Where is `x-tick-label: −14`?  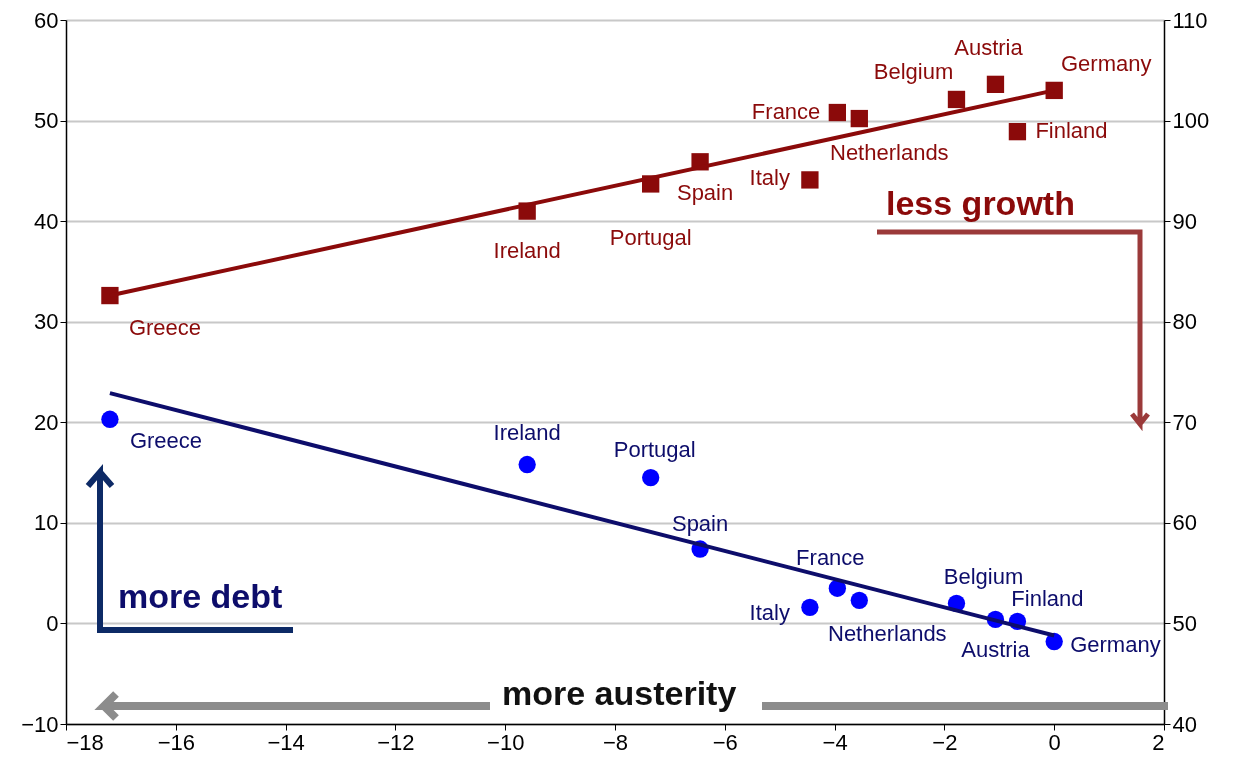 x-tick-label: −14 is located at coordinates (286, 742).